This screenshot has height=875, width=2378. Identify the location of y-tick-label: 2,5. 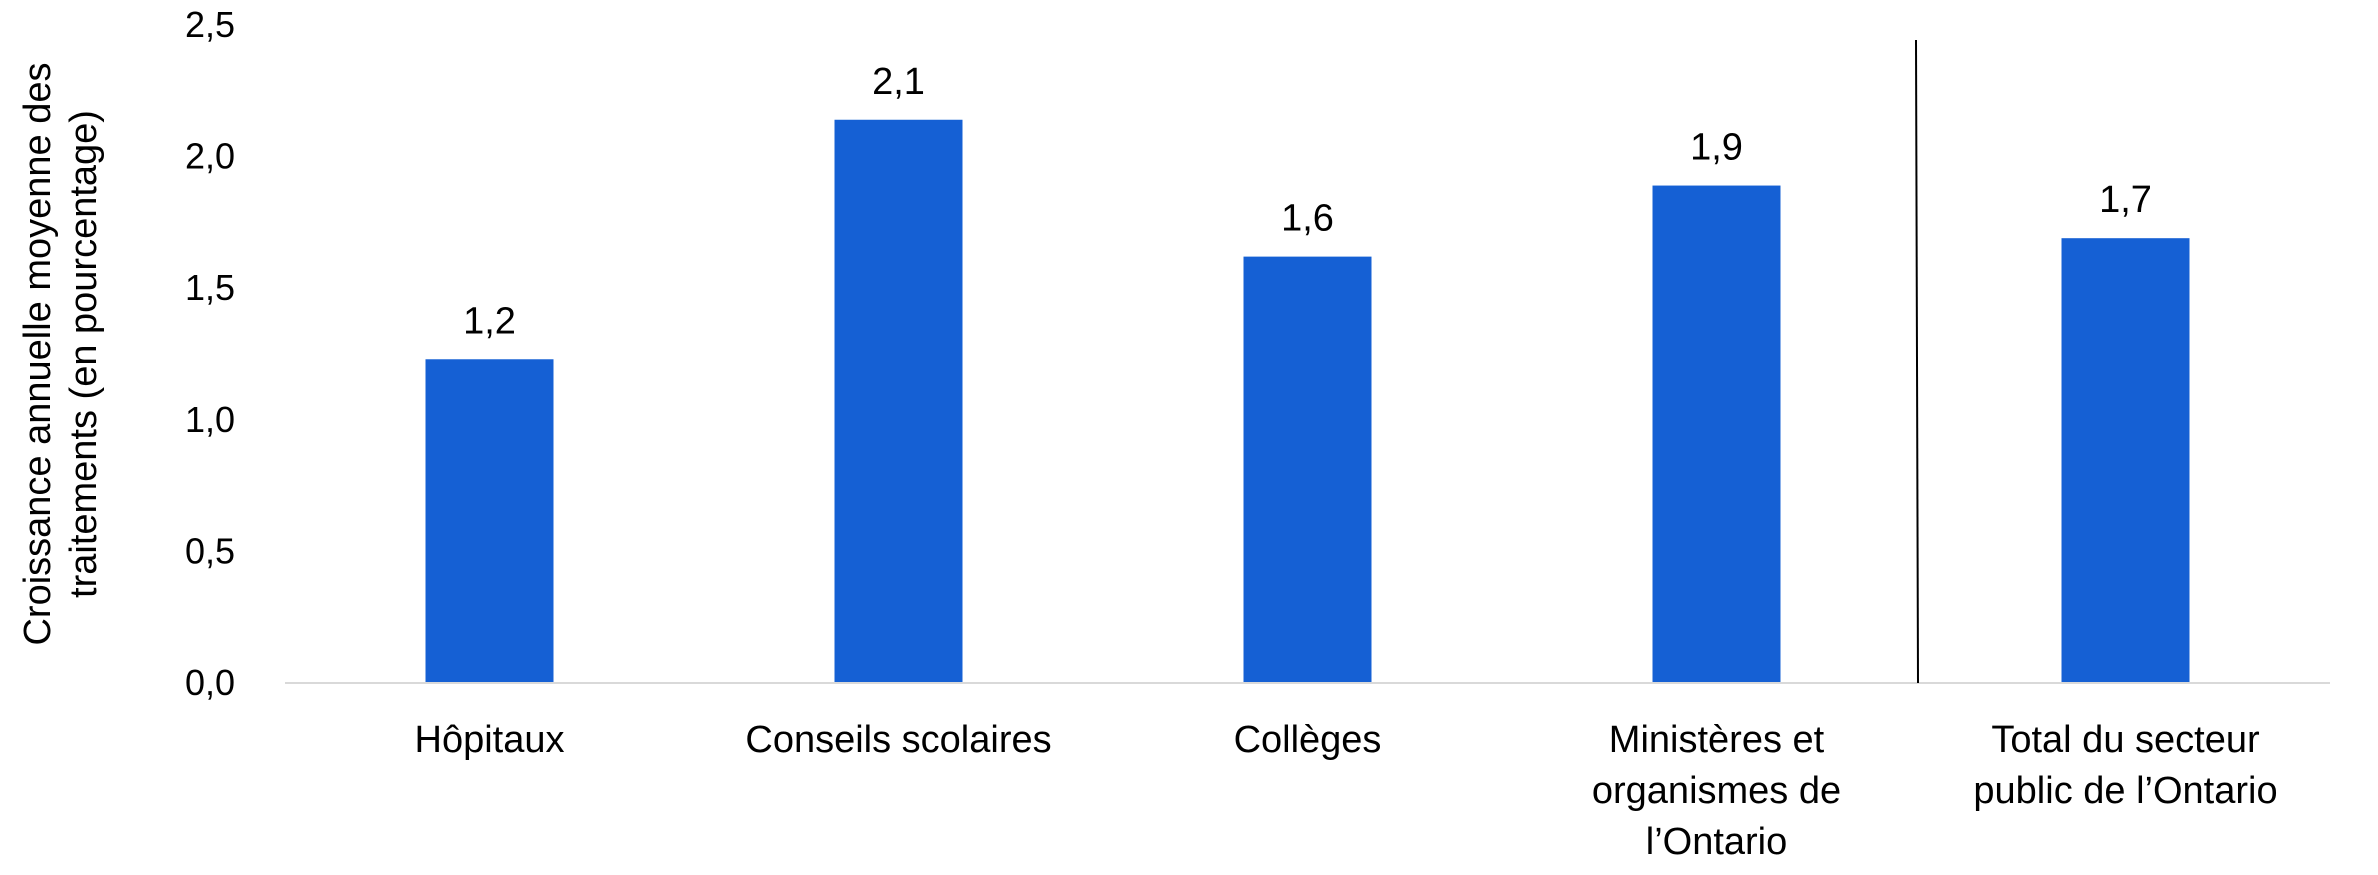
(210, 24).